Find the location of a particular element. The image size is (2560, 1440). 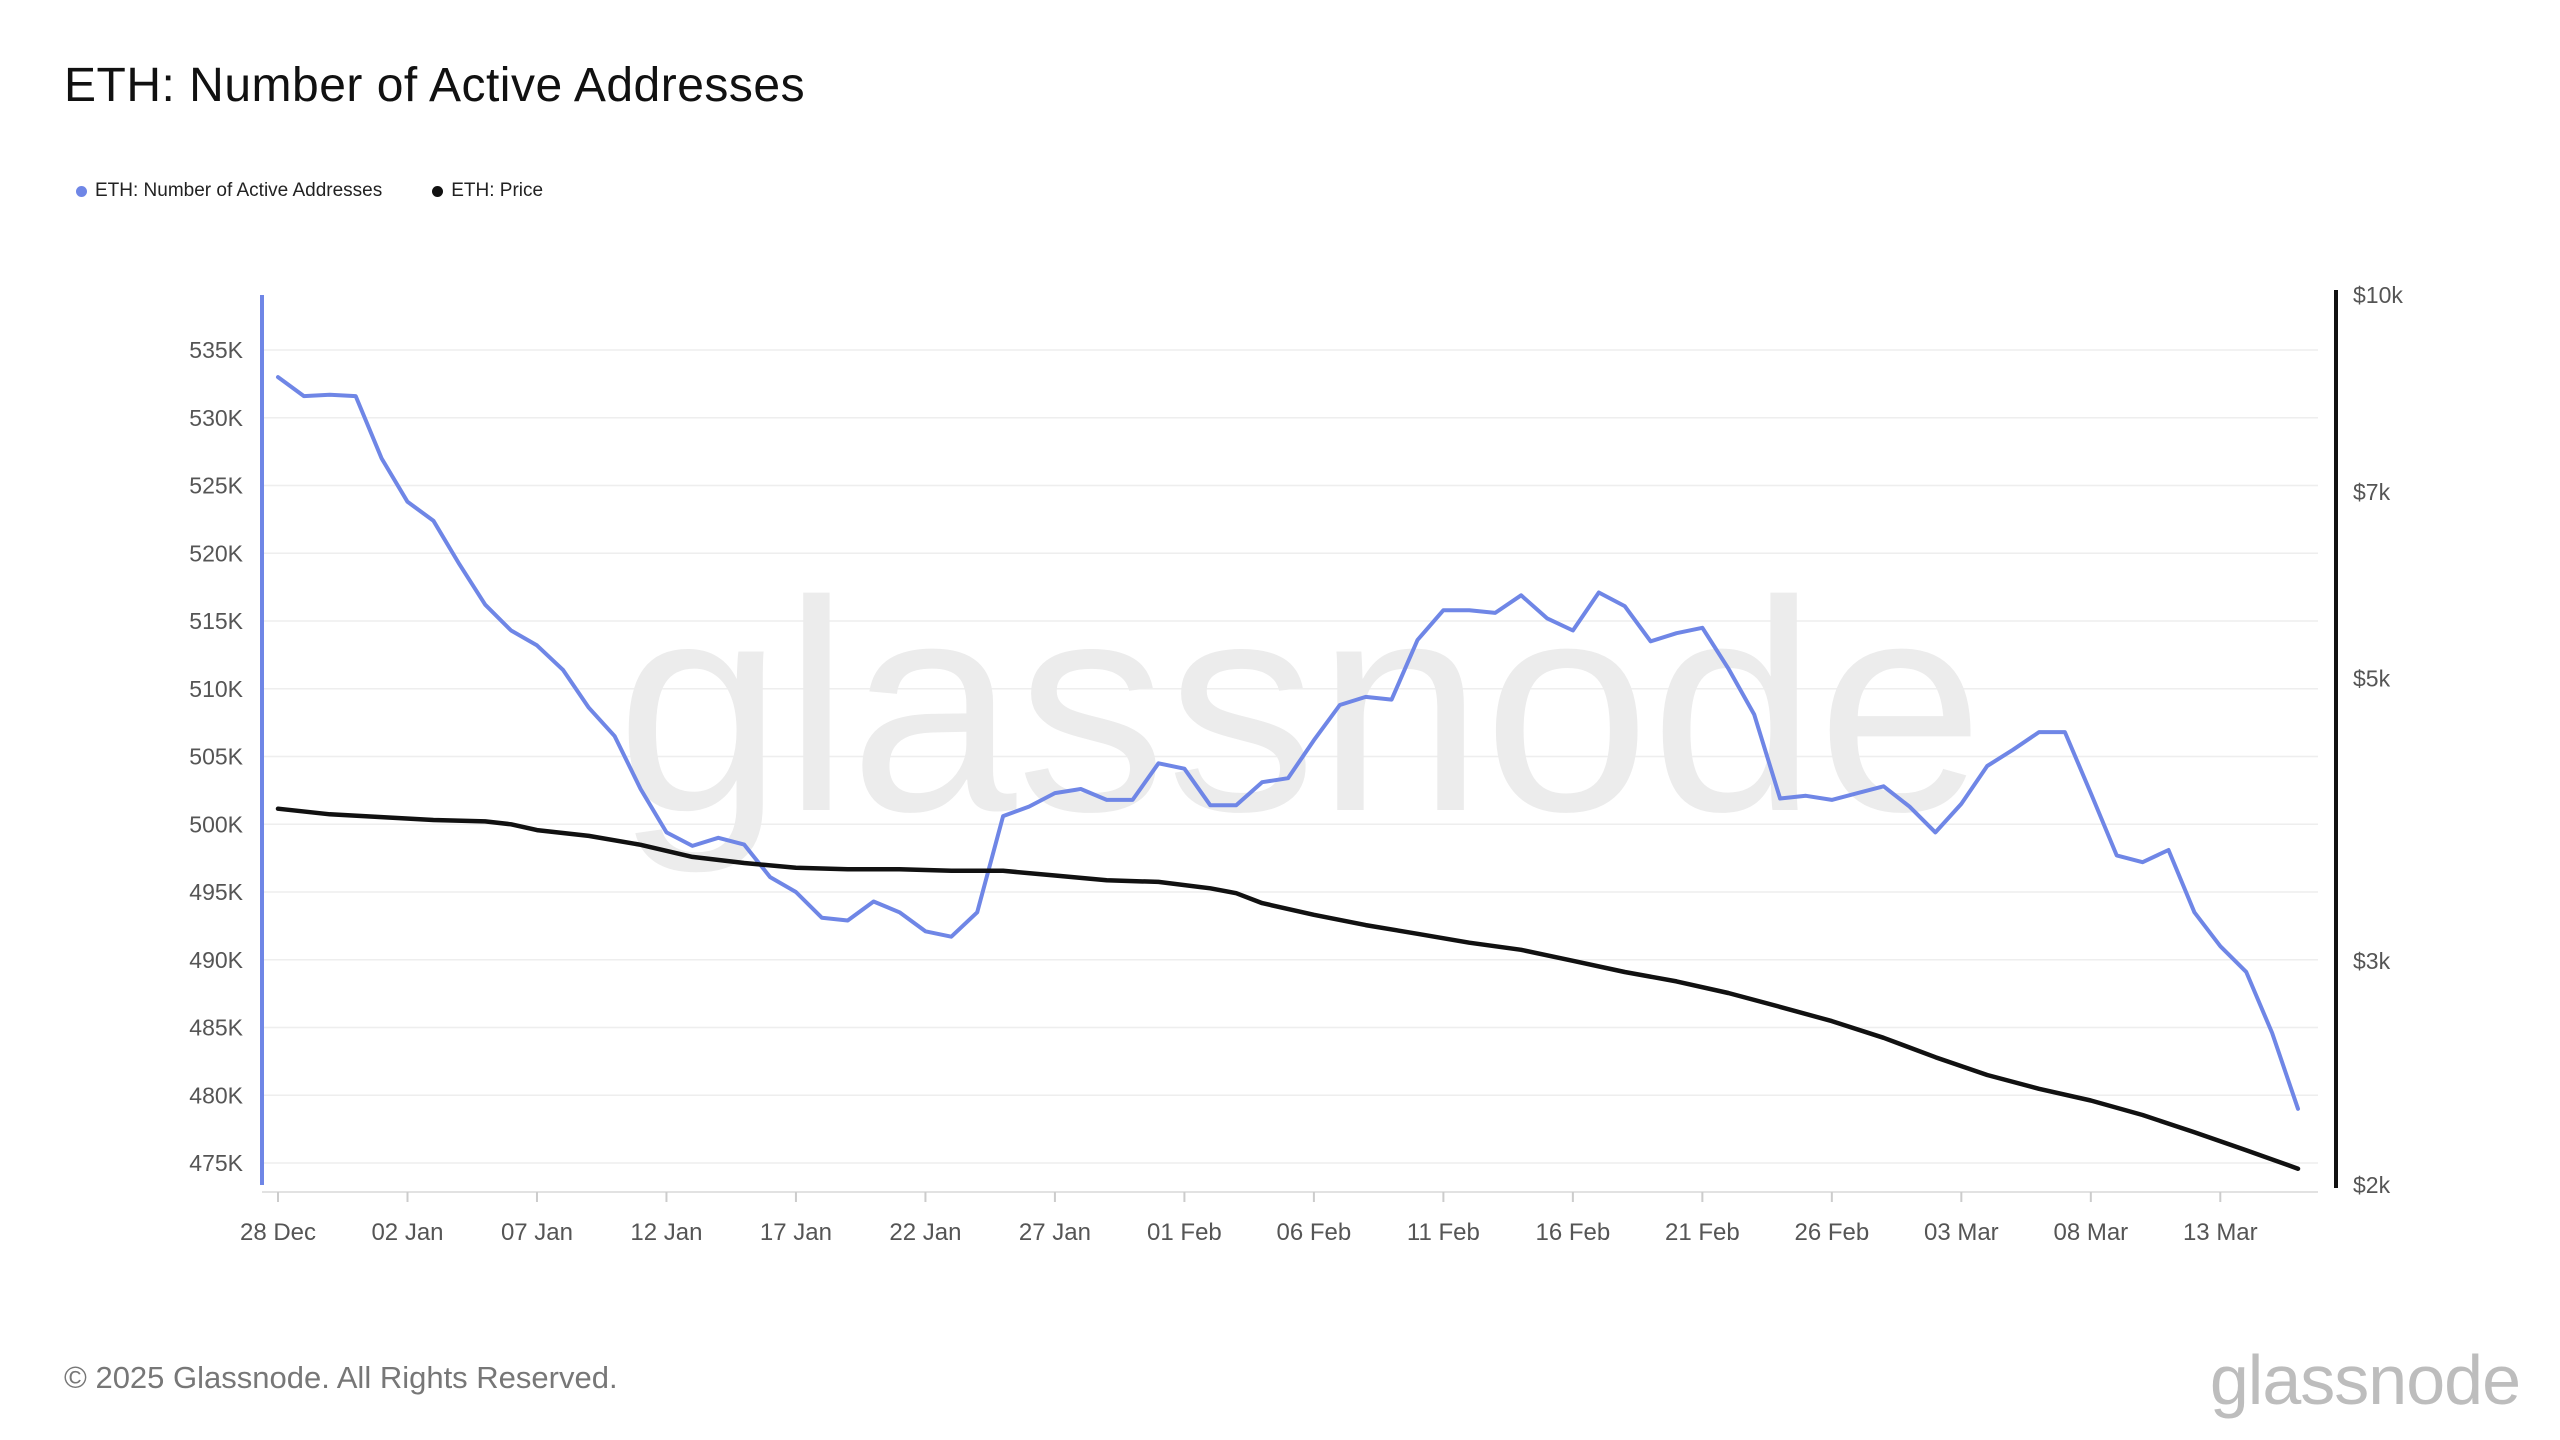

y-left-tick-label: 525K is located at coordinates (216, 486).